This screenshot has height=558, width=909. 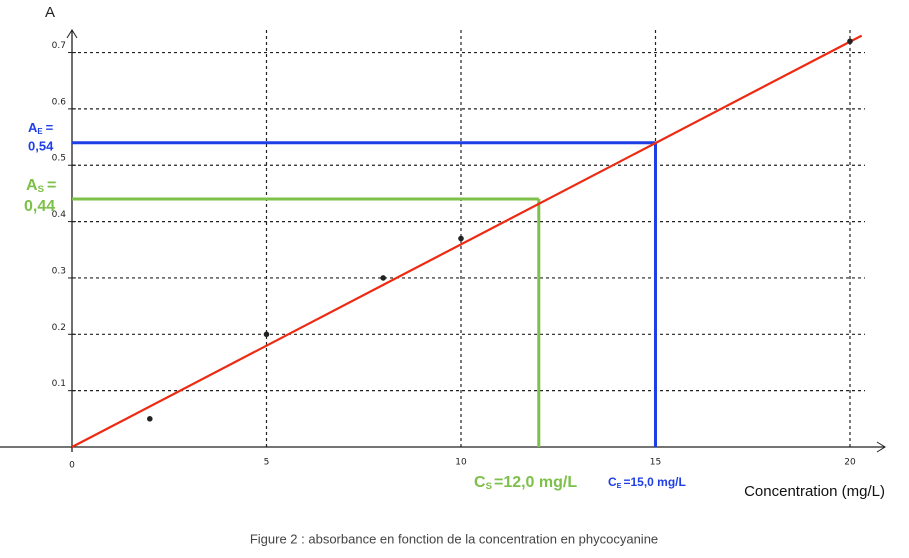 I want to click on x-reading-label: CS =12,0 mg/L, so click(x=525, y=482).